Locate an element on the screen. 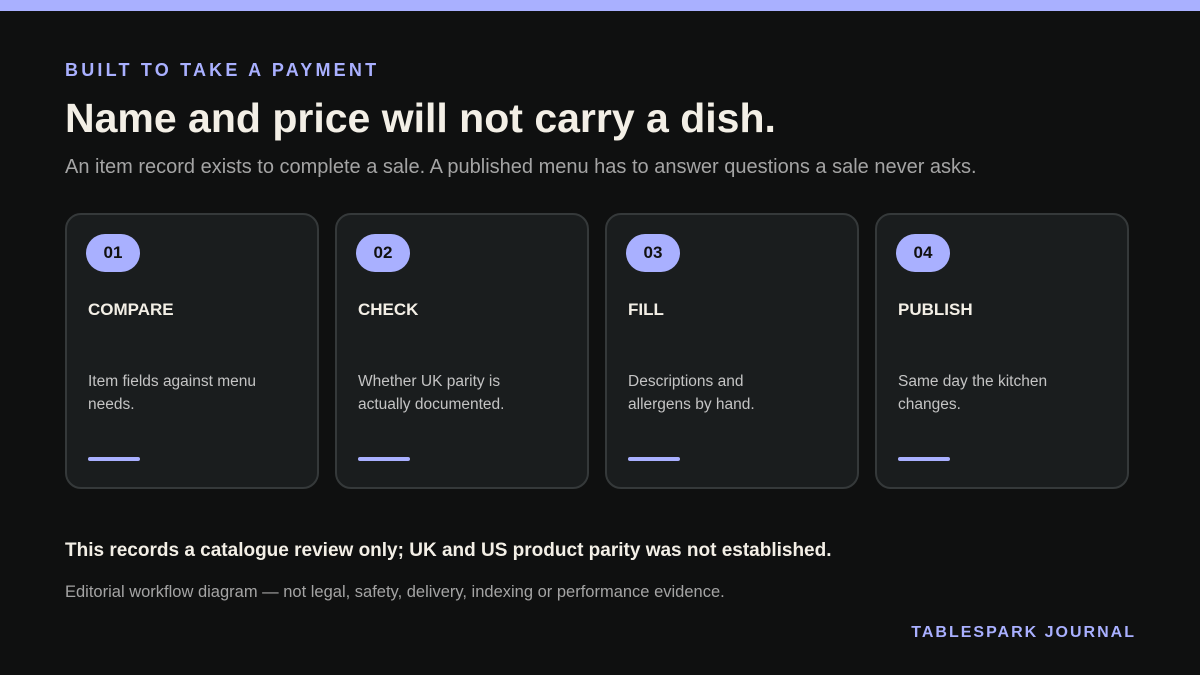 Image resolution: width=1200 pixels, height=675 pixels. step-number: 01 is located at coordinates (113, 253).